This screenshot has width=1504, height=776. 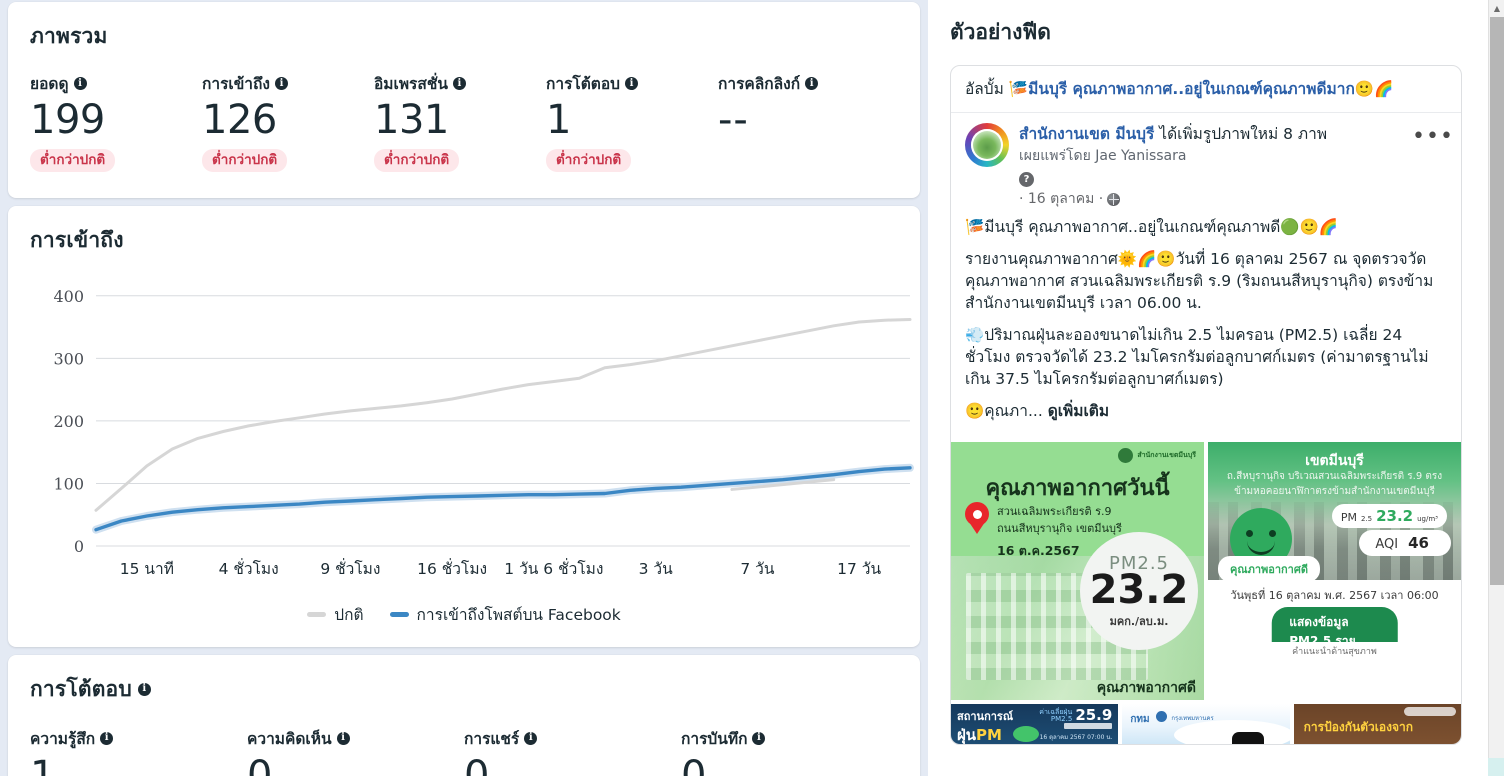 I want to click on aq-poster-footer: คุณภาพอากาศดี, so click(x=1146, y=687).